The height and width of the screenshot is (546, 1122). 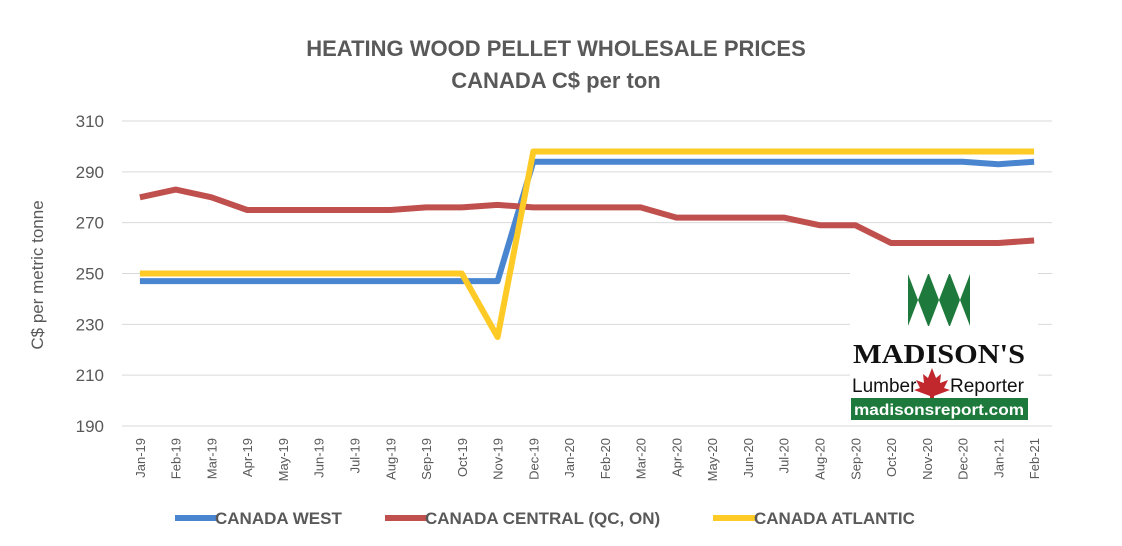 What do you see at coordinates (211, 458) in the screenshot?
I see `x-tick-label: Mar-19` at bounding box center [211, 458].